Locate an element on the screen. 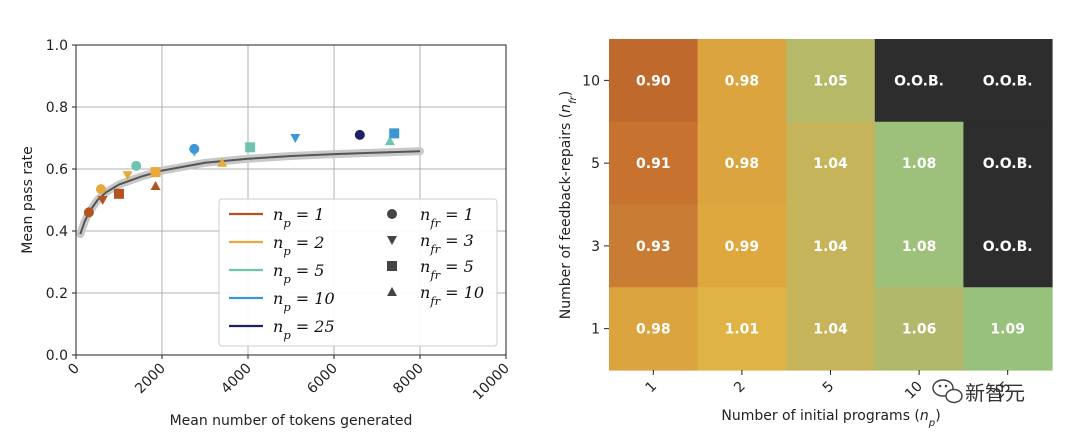  heatmap-cell-label: 1.09 is located at coordinates (1007, 330).